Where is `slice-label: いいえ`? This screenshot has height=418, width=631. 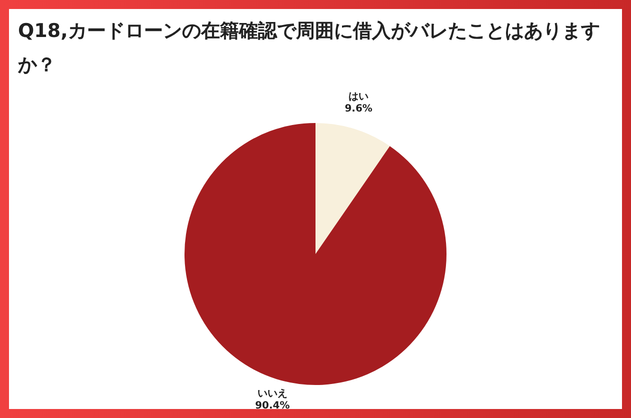 slice-label: いいえ is located at coordinates (272, 394).